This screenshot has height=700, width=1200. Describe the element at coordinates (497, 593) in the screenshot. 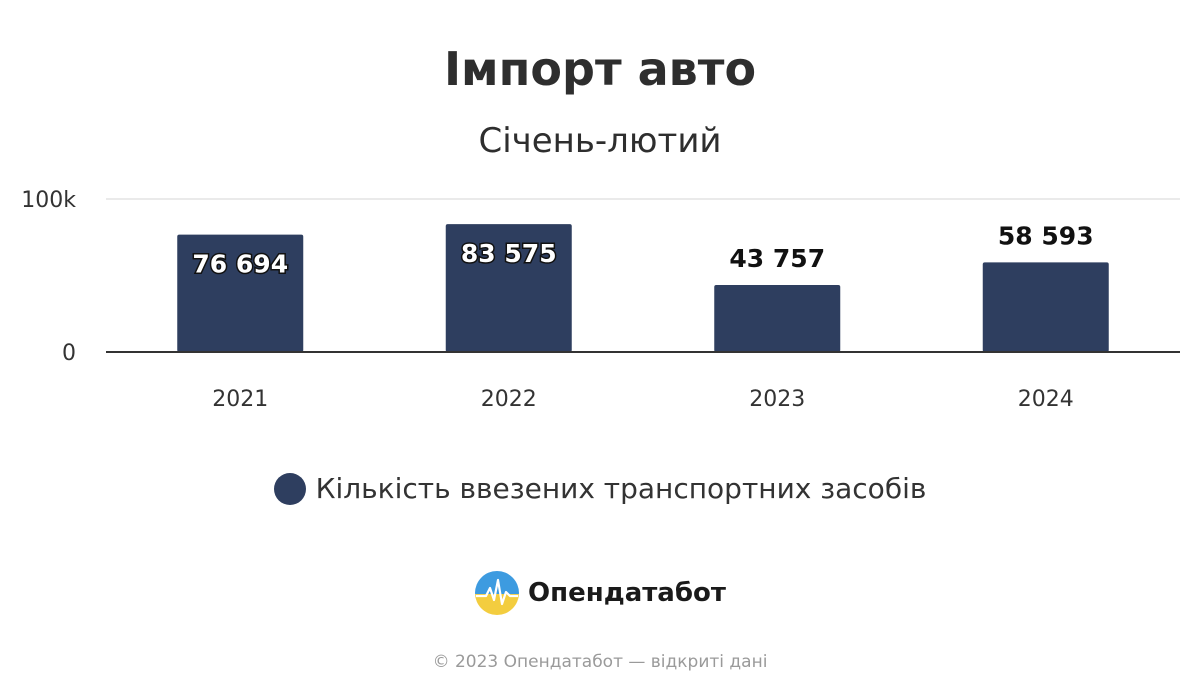

I see `opendatabot-logo-icon` at that location.